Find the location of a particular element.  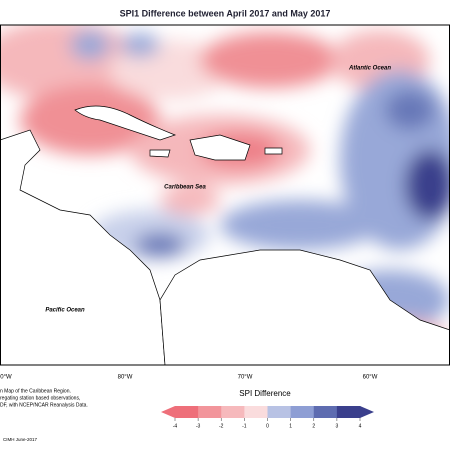

longitude-label: 0°W is located at coordinates (6, 378).